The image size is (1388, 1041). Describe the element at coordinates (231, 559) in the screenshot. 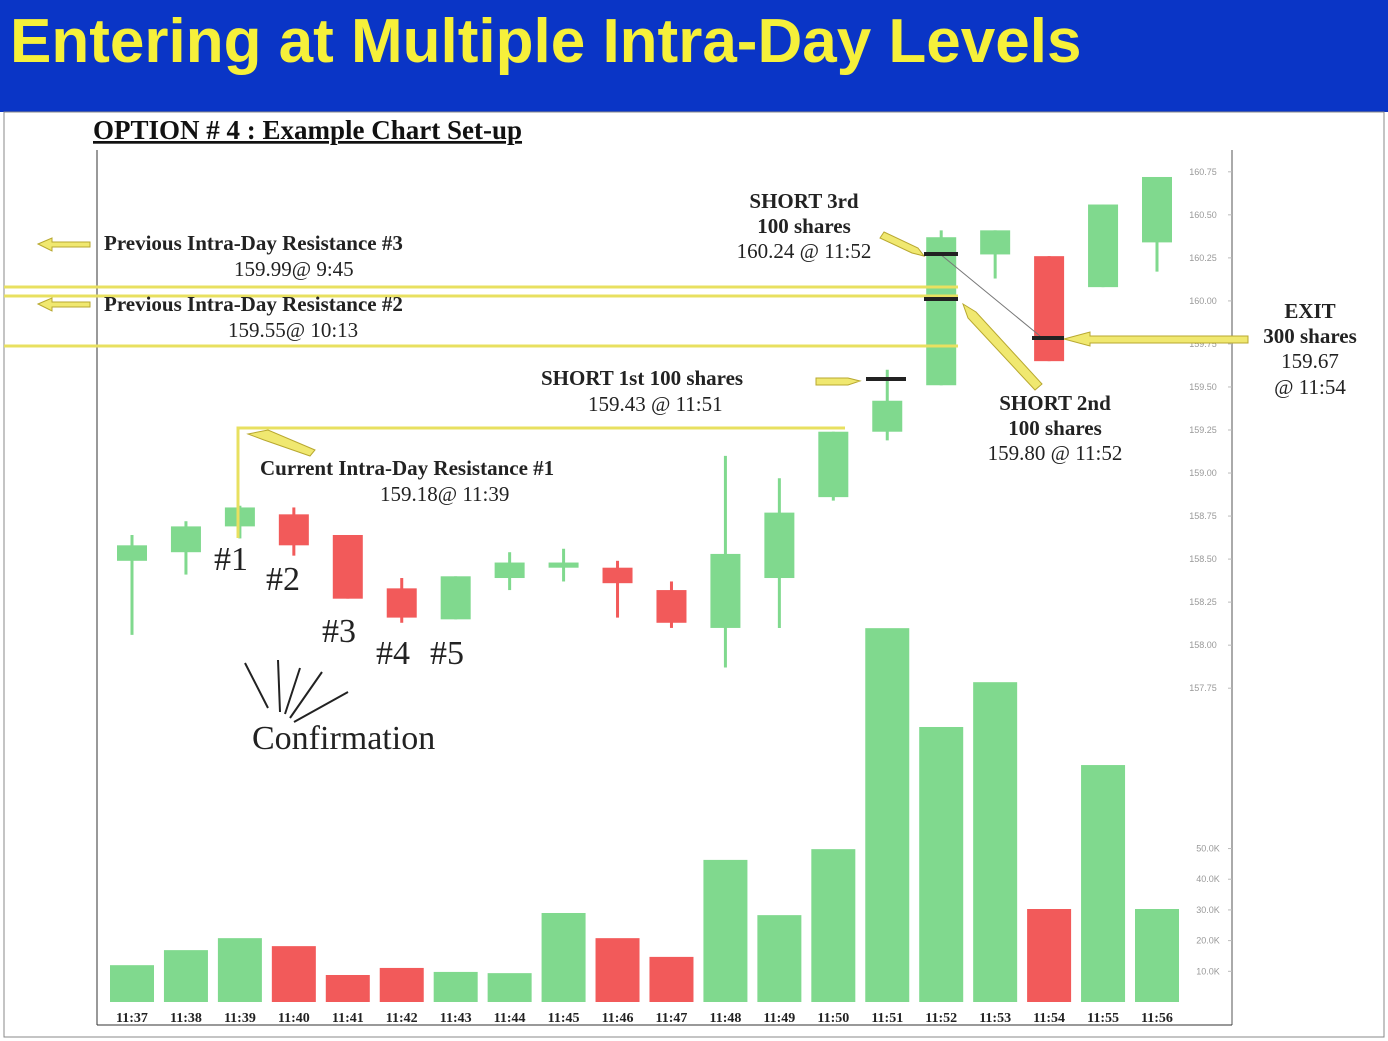

I see `pattern-label: #1` at that location.